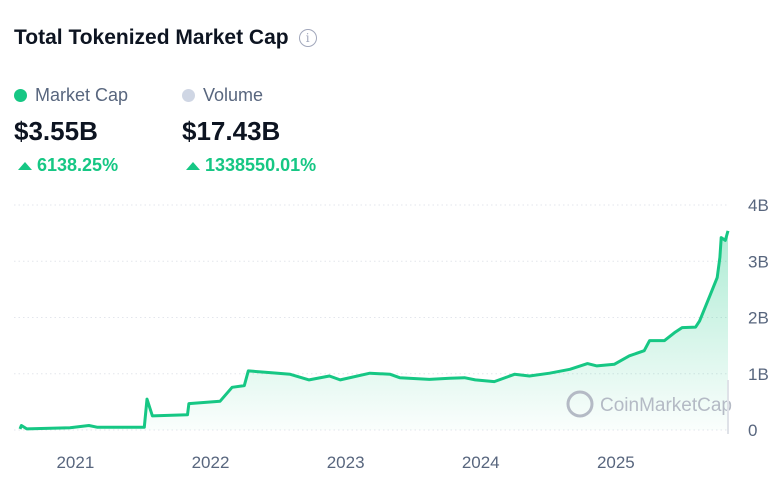 Image resolution: width=783 pixels, height=487 pixels. Describe the element at coordinates (233, 95) in the screenshot. I see `legend-label: Volume` at that location.